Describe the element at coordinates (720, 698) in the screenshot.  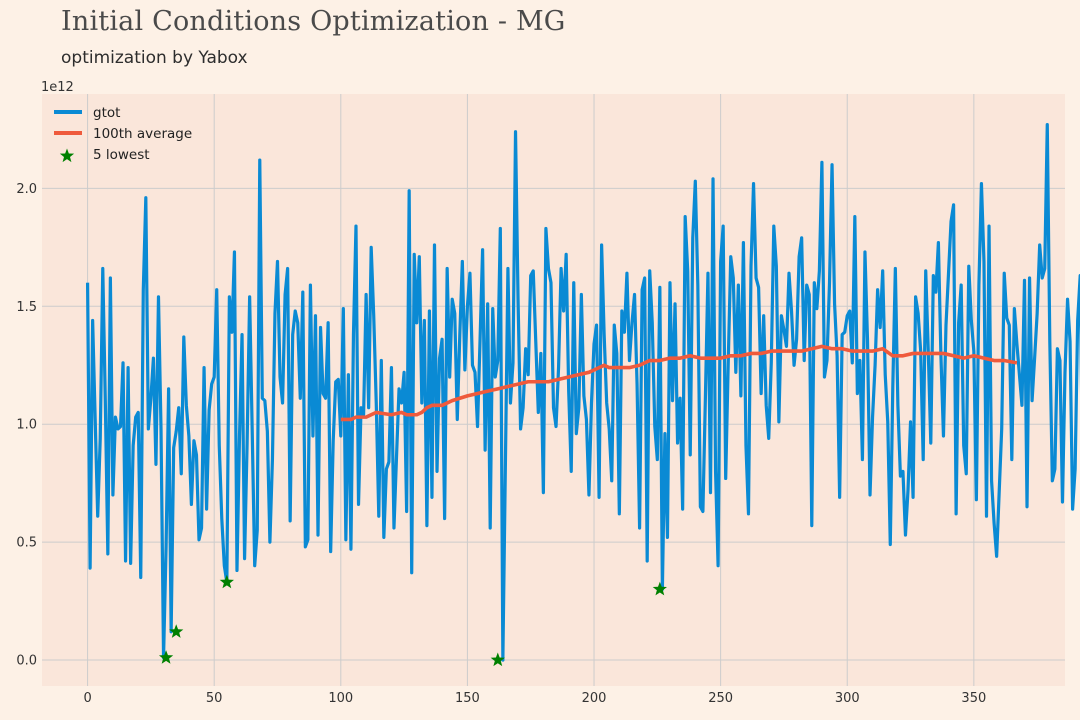
I see `x-tick-label: 250` at that location.